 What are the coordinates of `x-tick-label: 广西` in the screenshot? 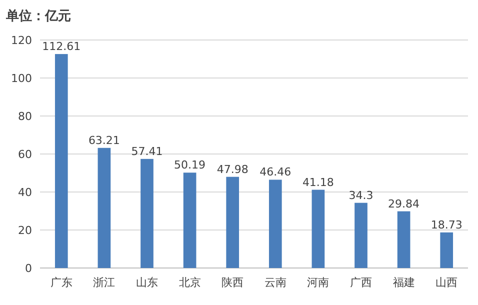 It's located at (361, 282).